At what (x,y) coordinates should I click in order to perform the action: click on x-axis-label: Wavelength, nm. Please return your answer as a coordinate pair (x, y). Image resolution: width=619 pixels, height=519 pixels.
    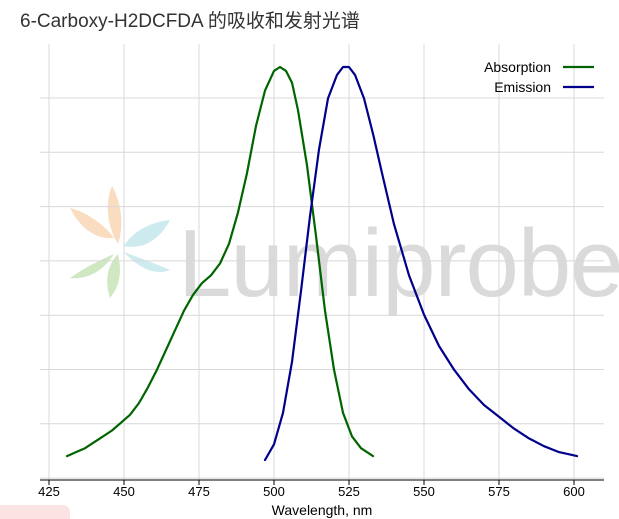
    Looking at the image, I should click on (322, 510).